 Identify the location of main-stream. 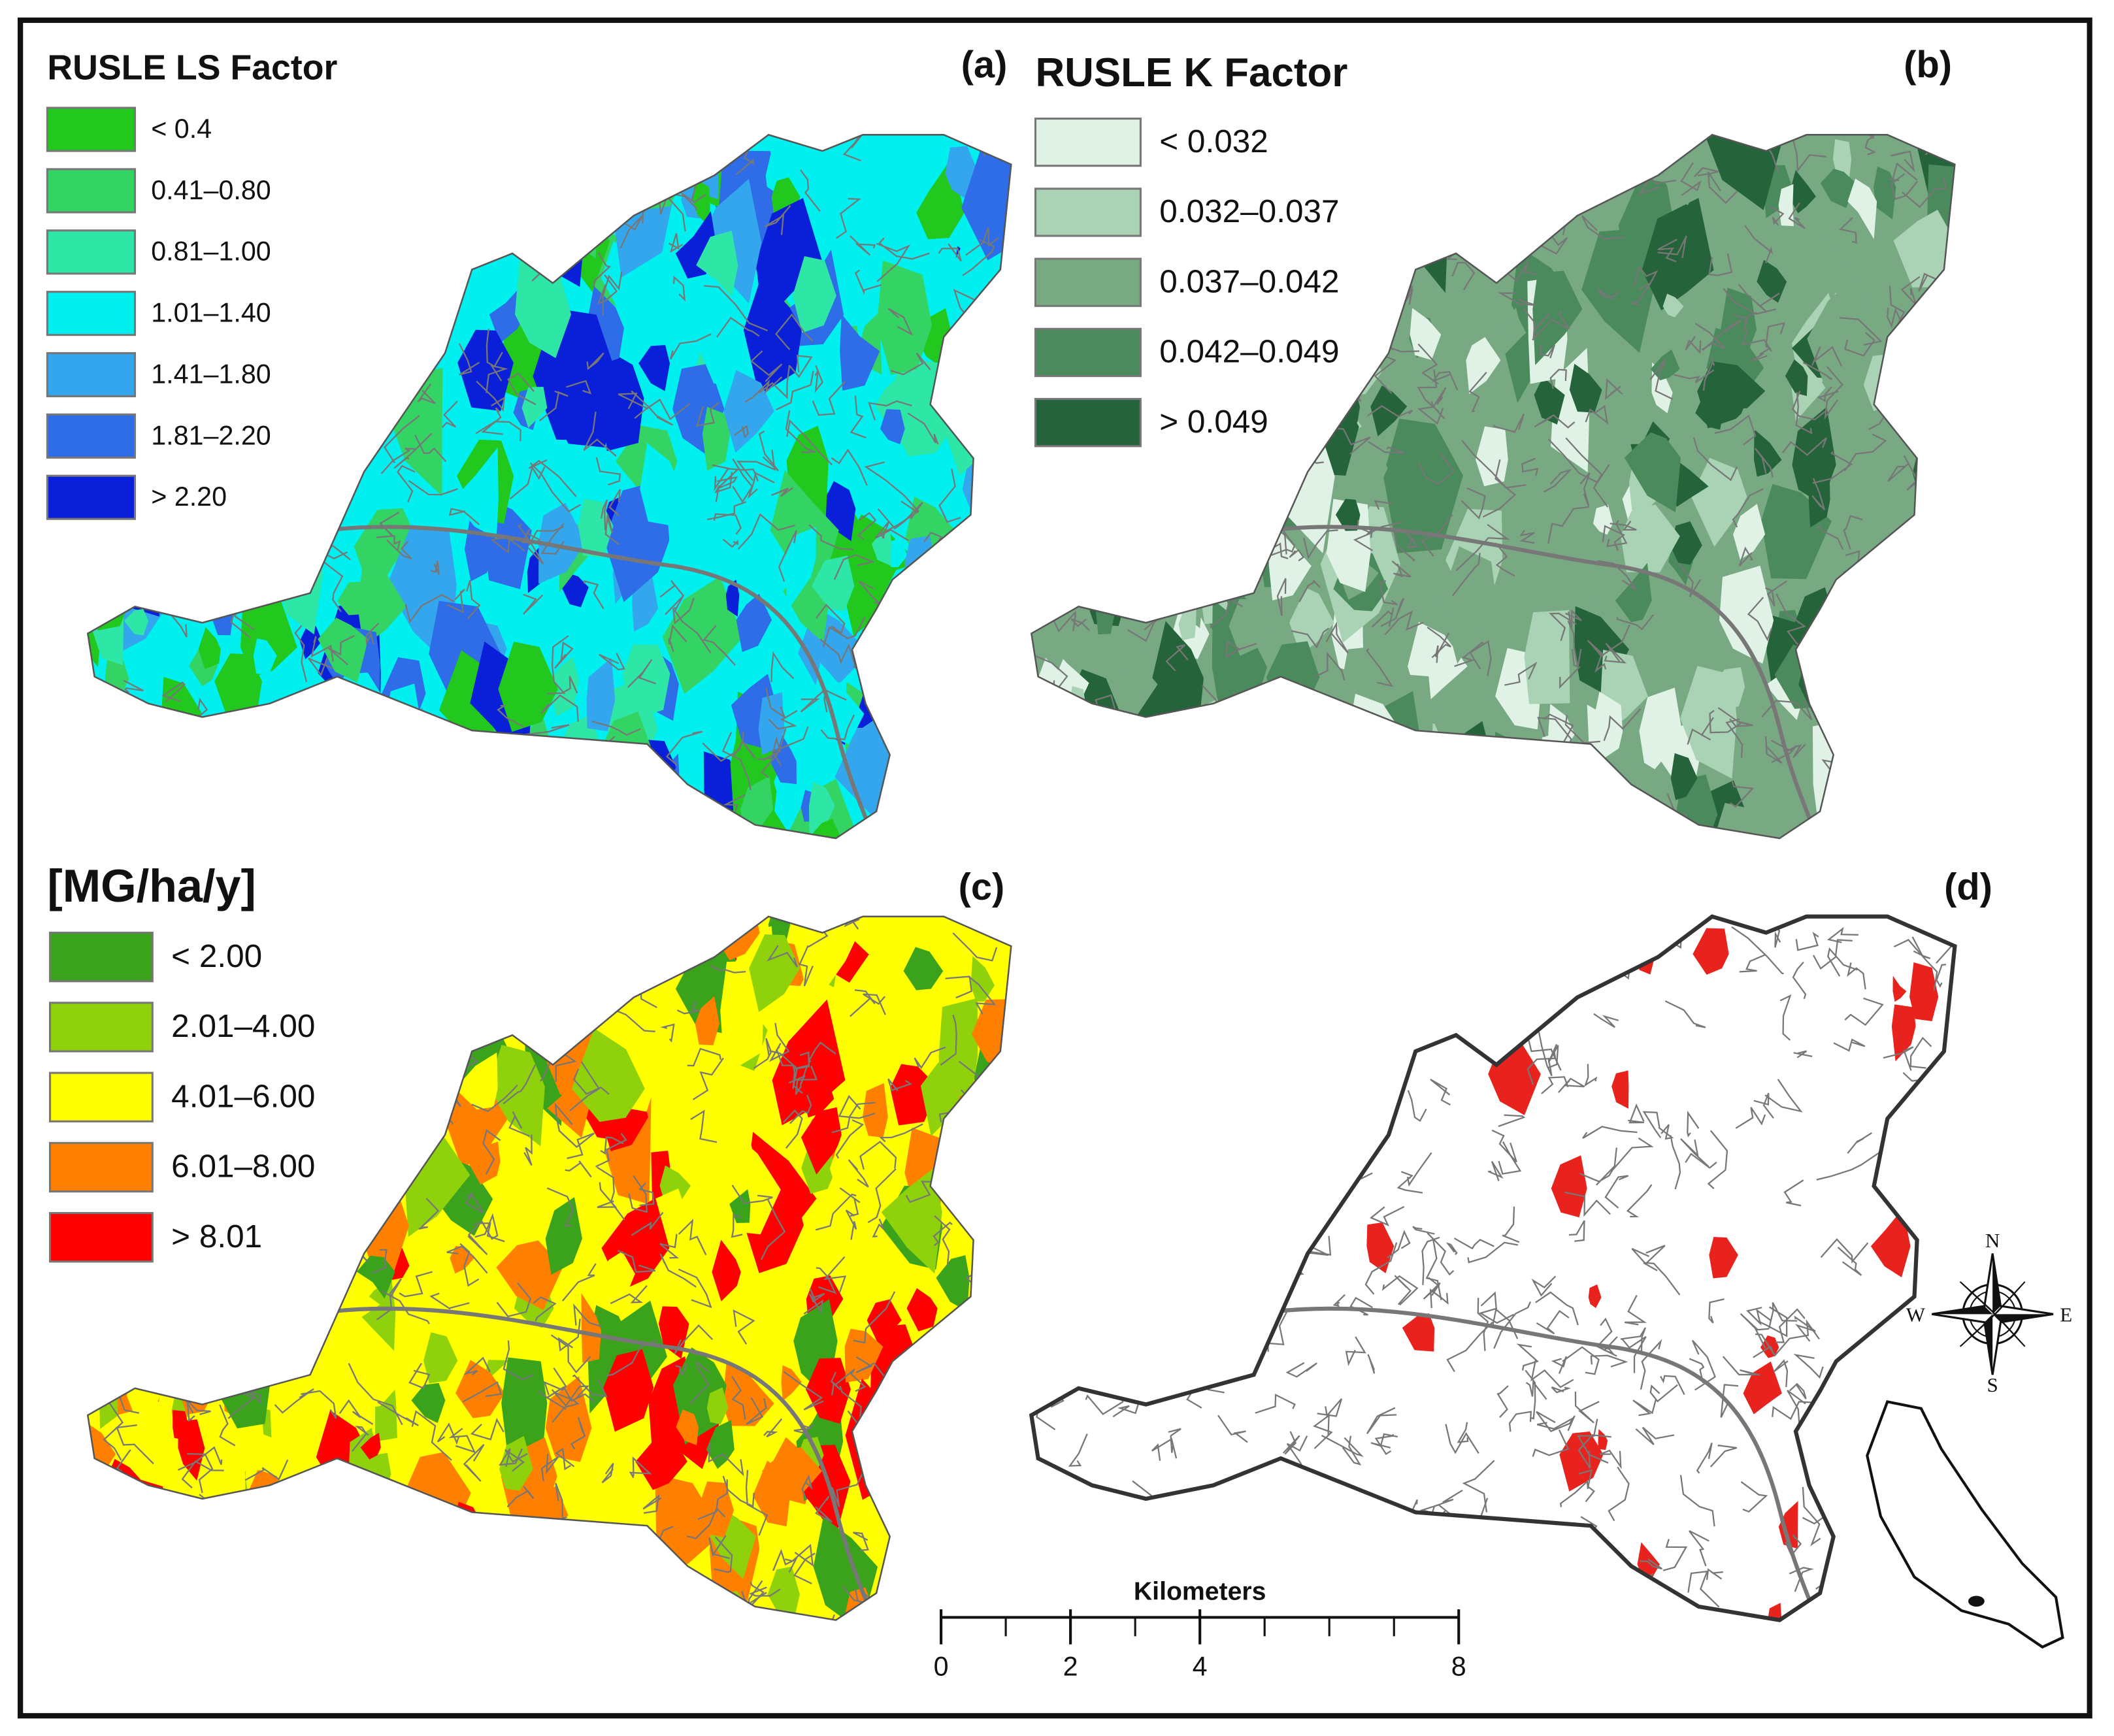
(1534, 1459).